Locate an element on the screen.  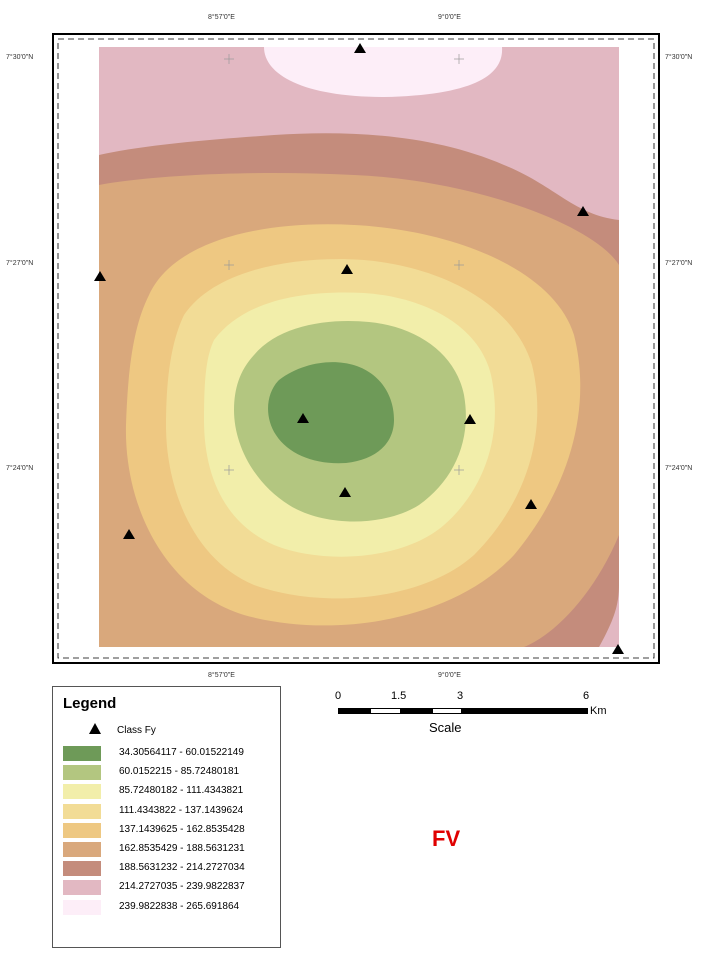
bottom-tick-label: 8°57'0"E is located at coordinates (221, 675).